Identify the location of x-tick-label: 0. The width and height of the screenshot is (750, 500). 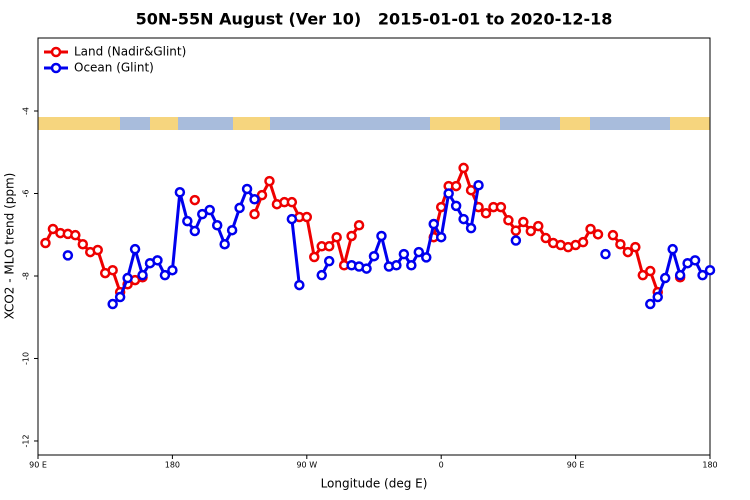
(441, 465).